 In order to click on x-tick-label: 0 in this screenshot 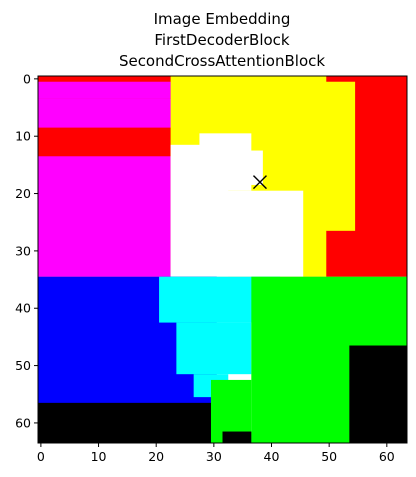, I will do `click(41, 456)`.